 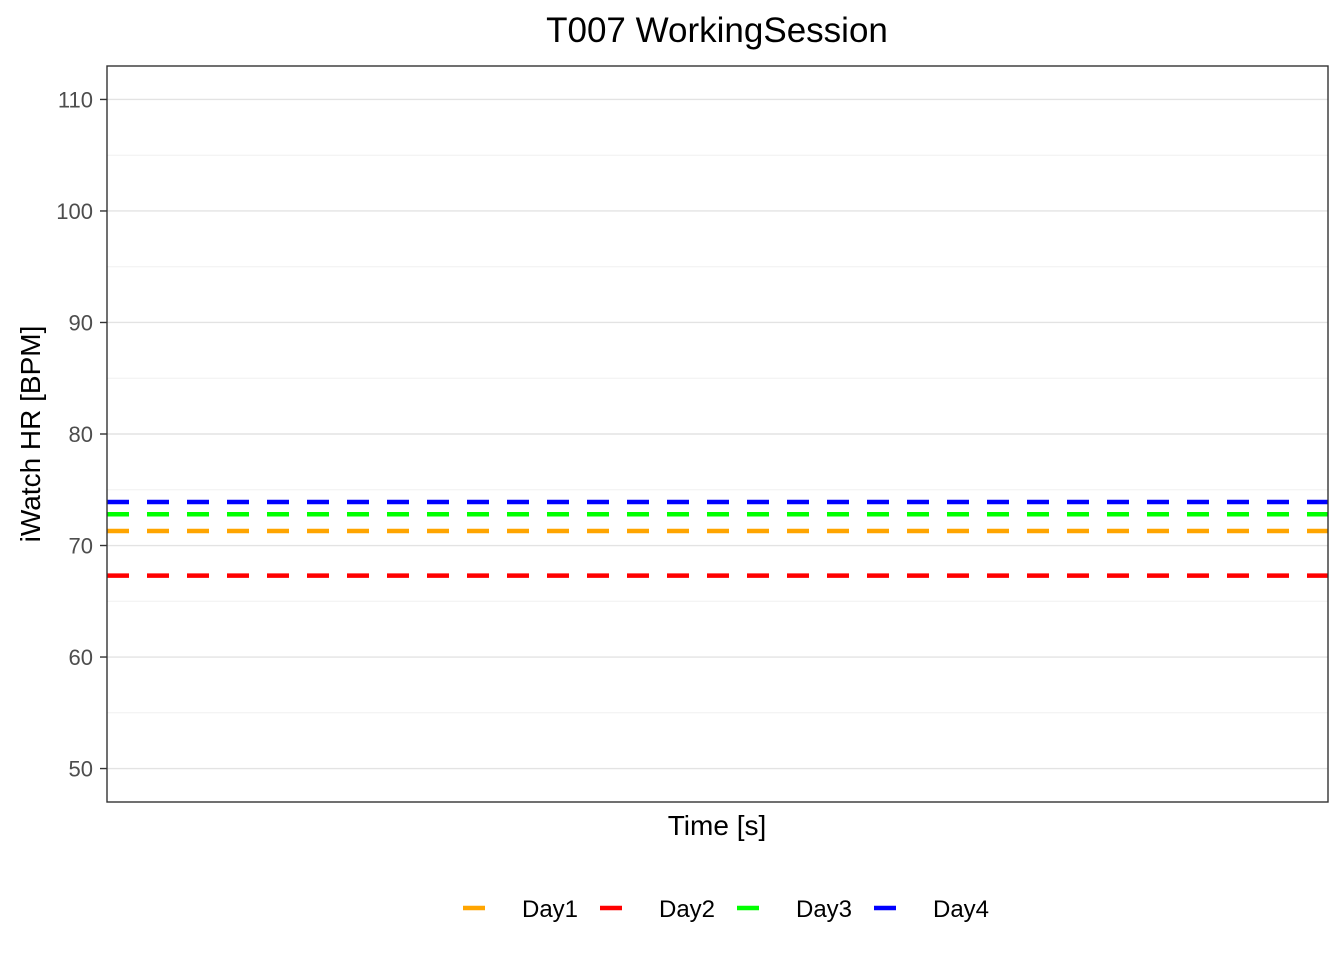 I want to click on legend-label-day2: Day2, so click(x=687, y=909).